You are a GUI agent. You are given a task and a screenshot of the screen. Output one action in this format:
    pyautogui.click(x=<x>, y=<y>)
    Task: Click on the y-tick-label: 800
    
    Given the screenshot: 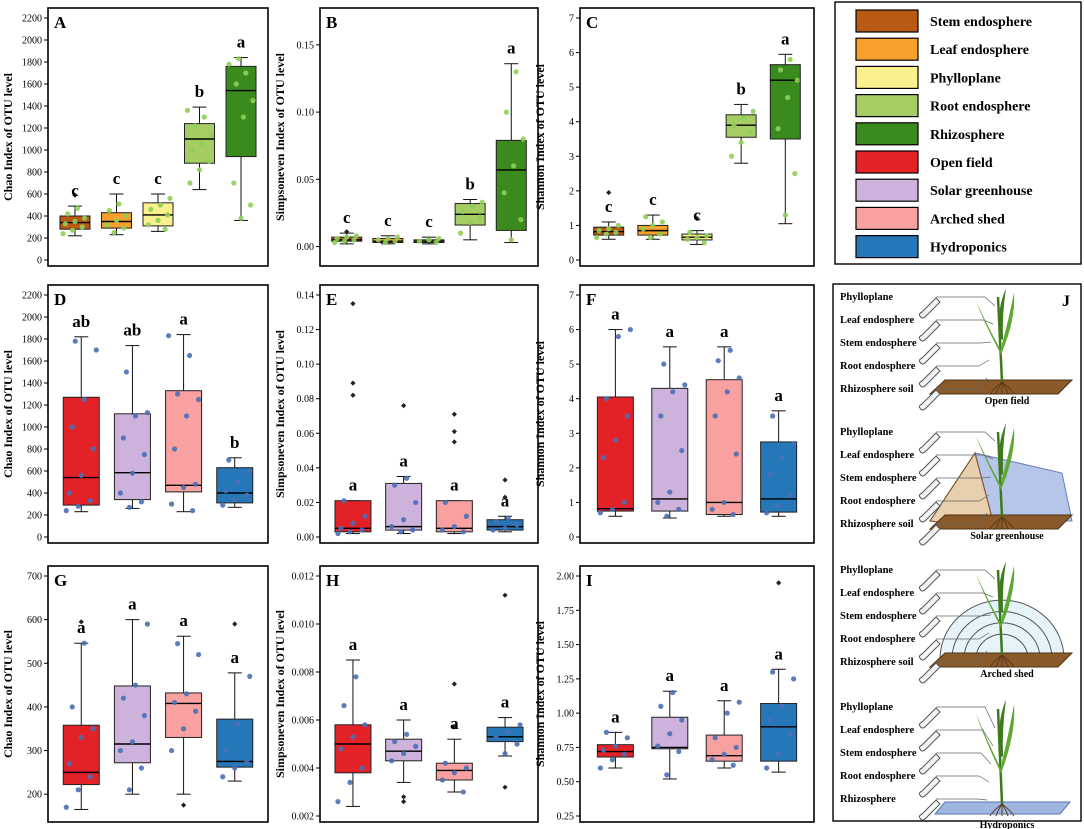 What is the action you would take?
    pyautogui.click(x=34, y=450)
    